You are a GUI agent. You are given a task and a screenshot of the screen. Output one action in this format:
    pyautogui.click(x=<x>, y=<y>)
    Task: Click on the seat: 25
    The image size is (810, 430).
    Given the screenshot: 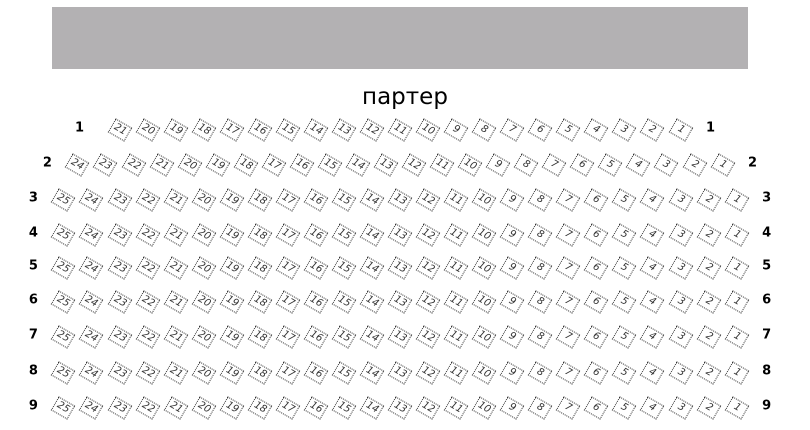 What is the action you would take?
    pyautogui.click(x=63, y=337)
    